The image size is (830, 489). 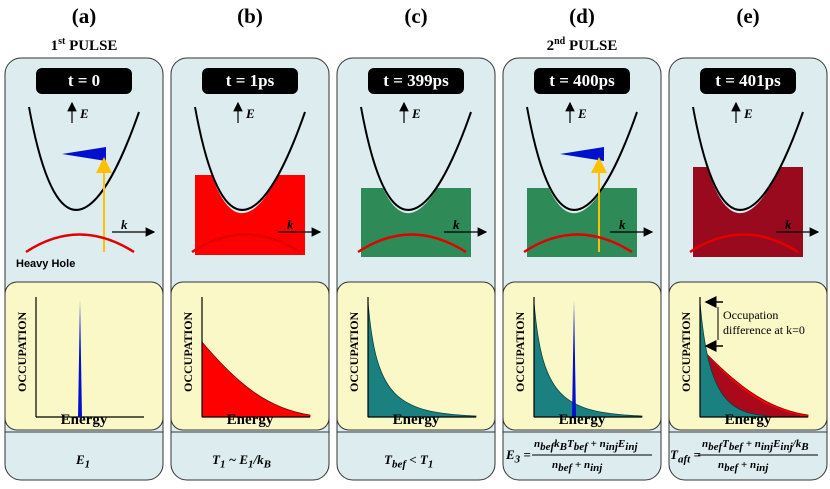 What do you see at coordinates (685, 456) in the screenshot?
I see `formula-e: Taft =` at bounding box center [685, 456].